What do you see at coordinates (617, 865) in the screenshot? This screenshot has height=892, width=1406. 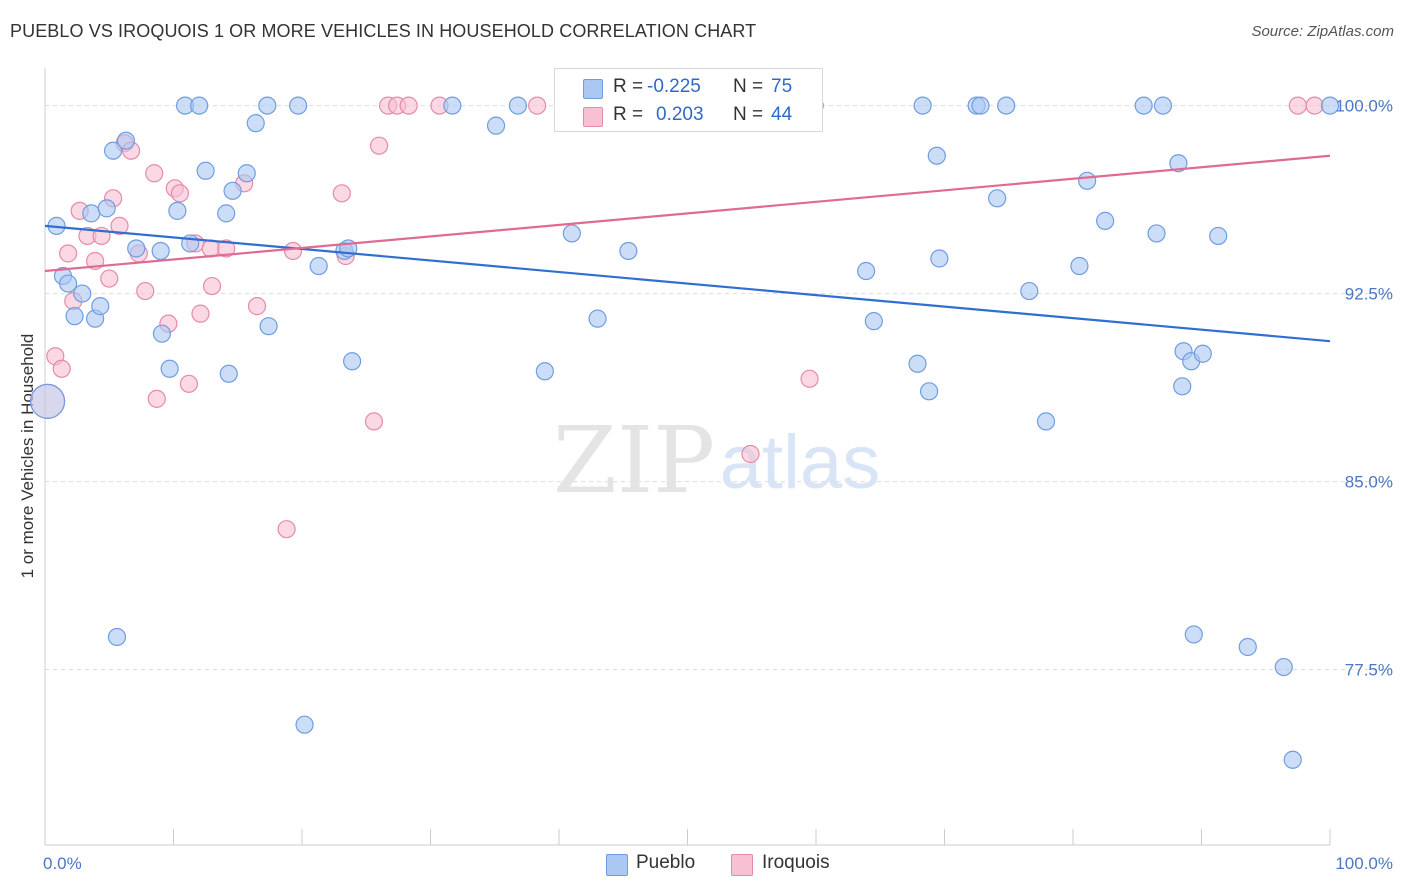 I see `legend-pueblo-swatch` at bounding box center [617, 865].